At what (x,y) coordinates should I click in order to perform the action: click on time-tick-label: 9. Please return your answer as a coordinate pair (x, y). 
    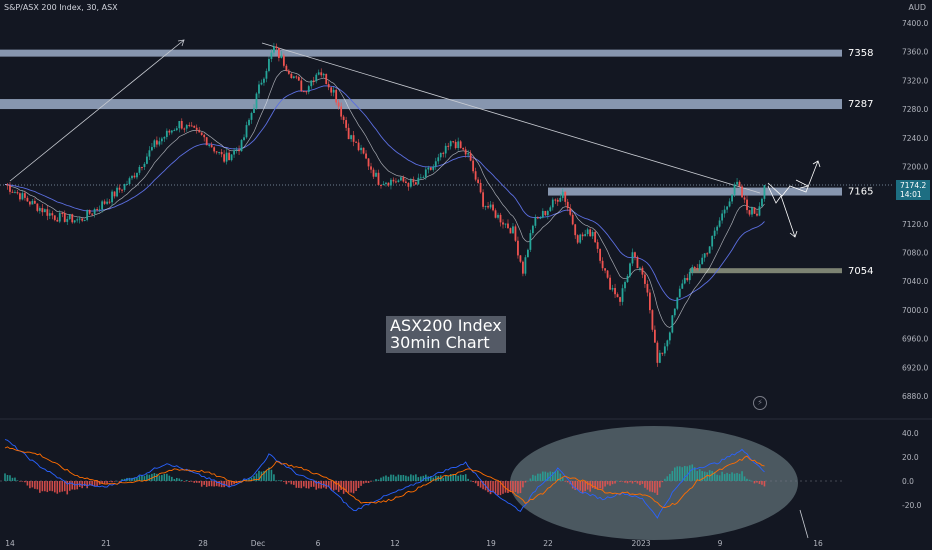
    Looking at the image, I should click on (720, 543).